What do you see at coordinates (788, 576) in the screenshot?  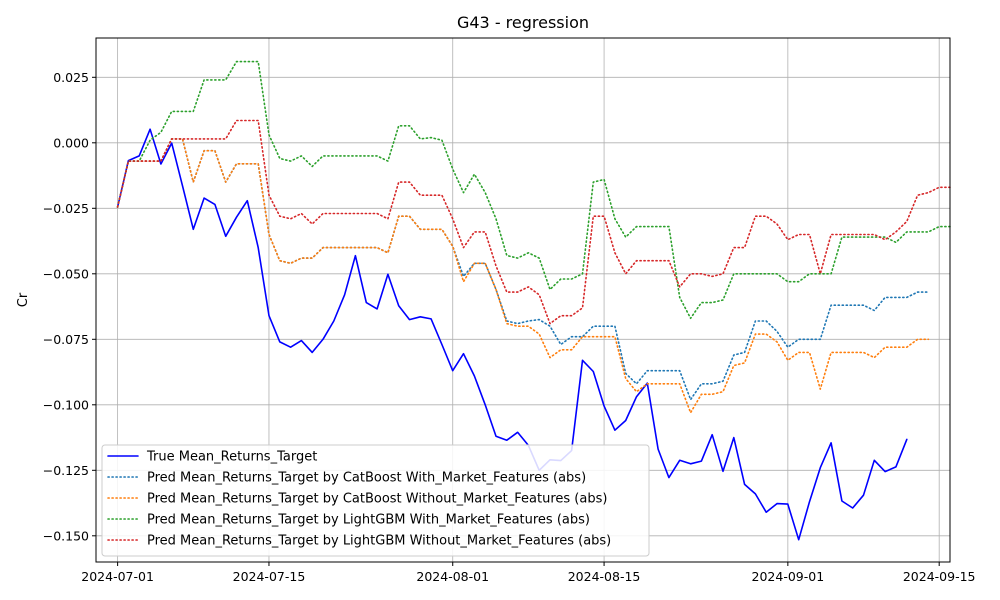 I see `x-tick-label: 2024-09-01` at bounding box center [788, 576].